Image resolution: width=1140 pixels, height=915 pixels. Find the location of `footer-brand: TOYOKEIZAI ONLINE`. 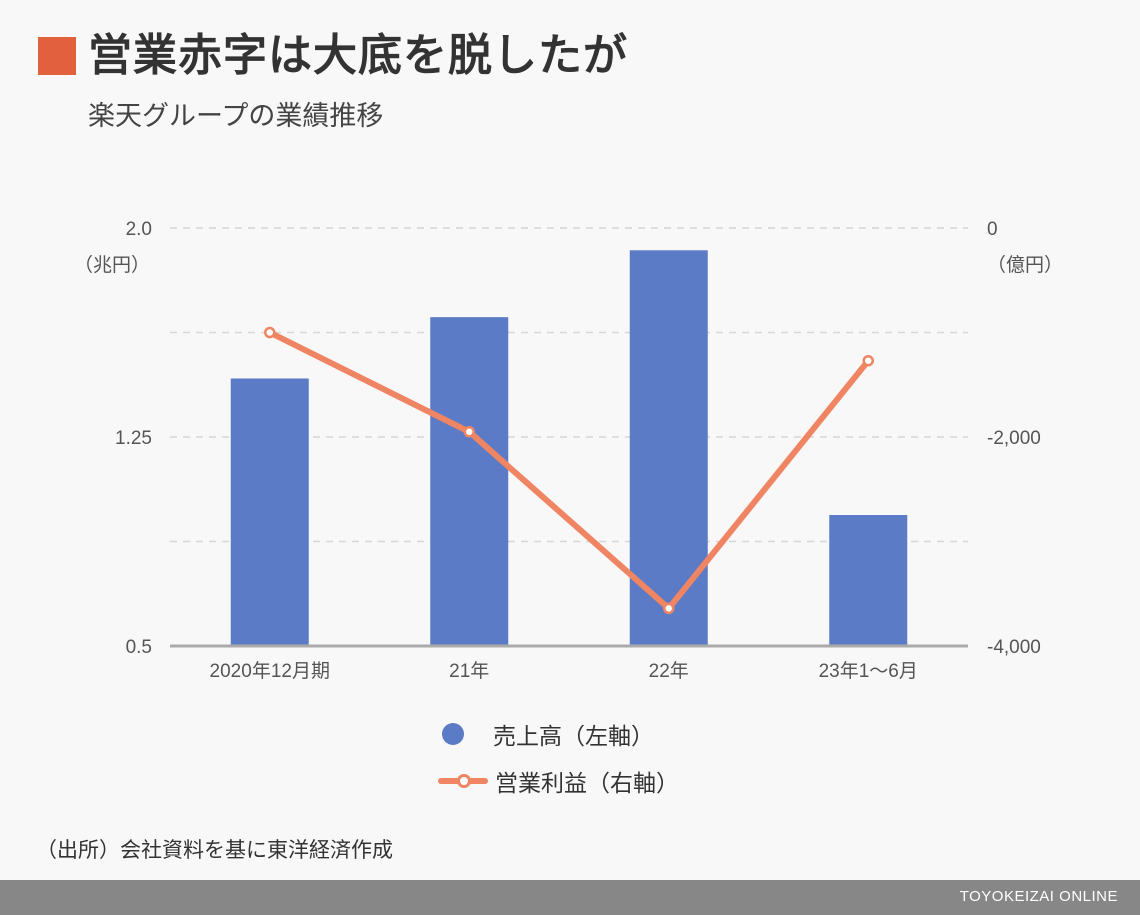

footer-brand: TOYOKEIZAI ONLINE is located at coordinates (1038, 896).